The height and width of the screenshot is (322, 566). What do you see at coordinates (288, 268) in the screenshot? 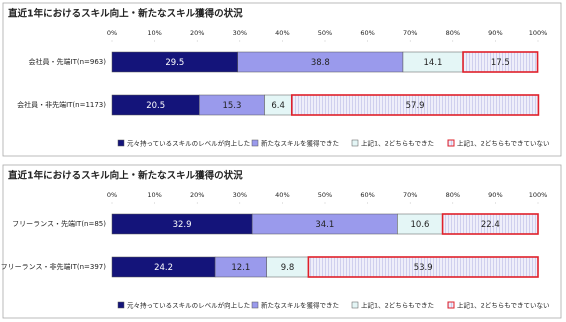
I see `value-label: 9.8` at bounding box center [288, 268].